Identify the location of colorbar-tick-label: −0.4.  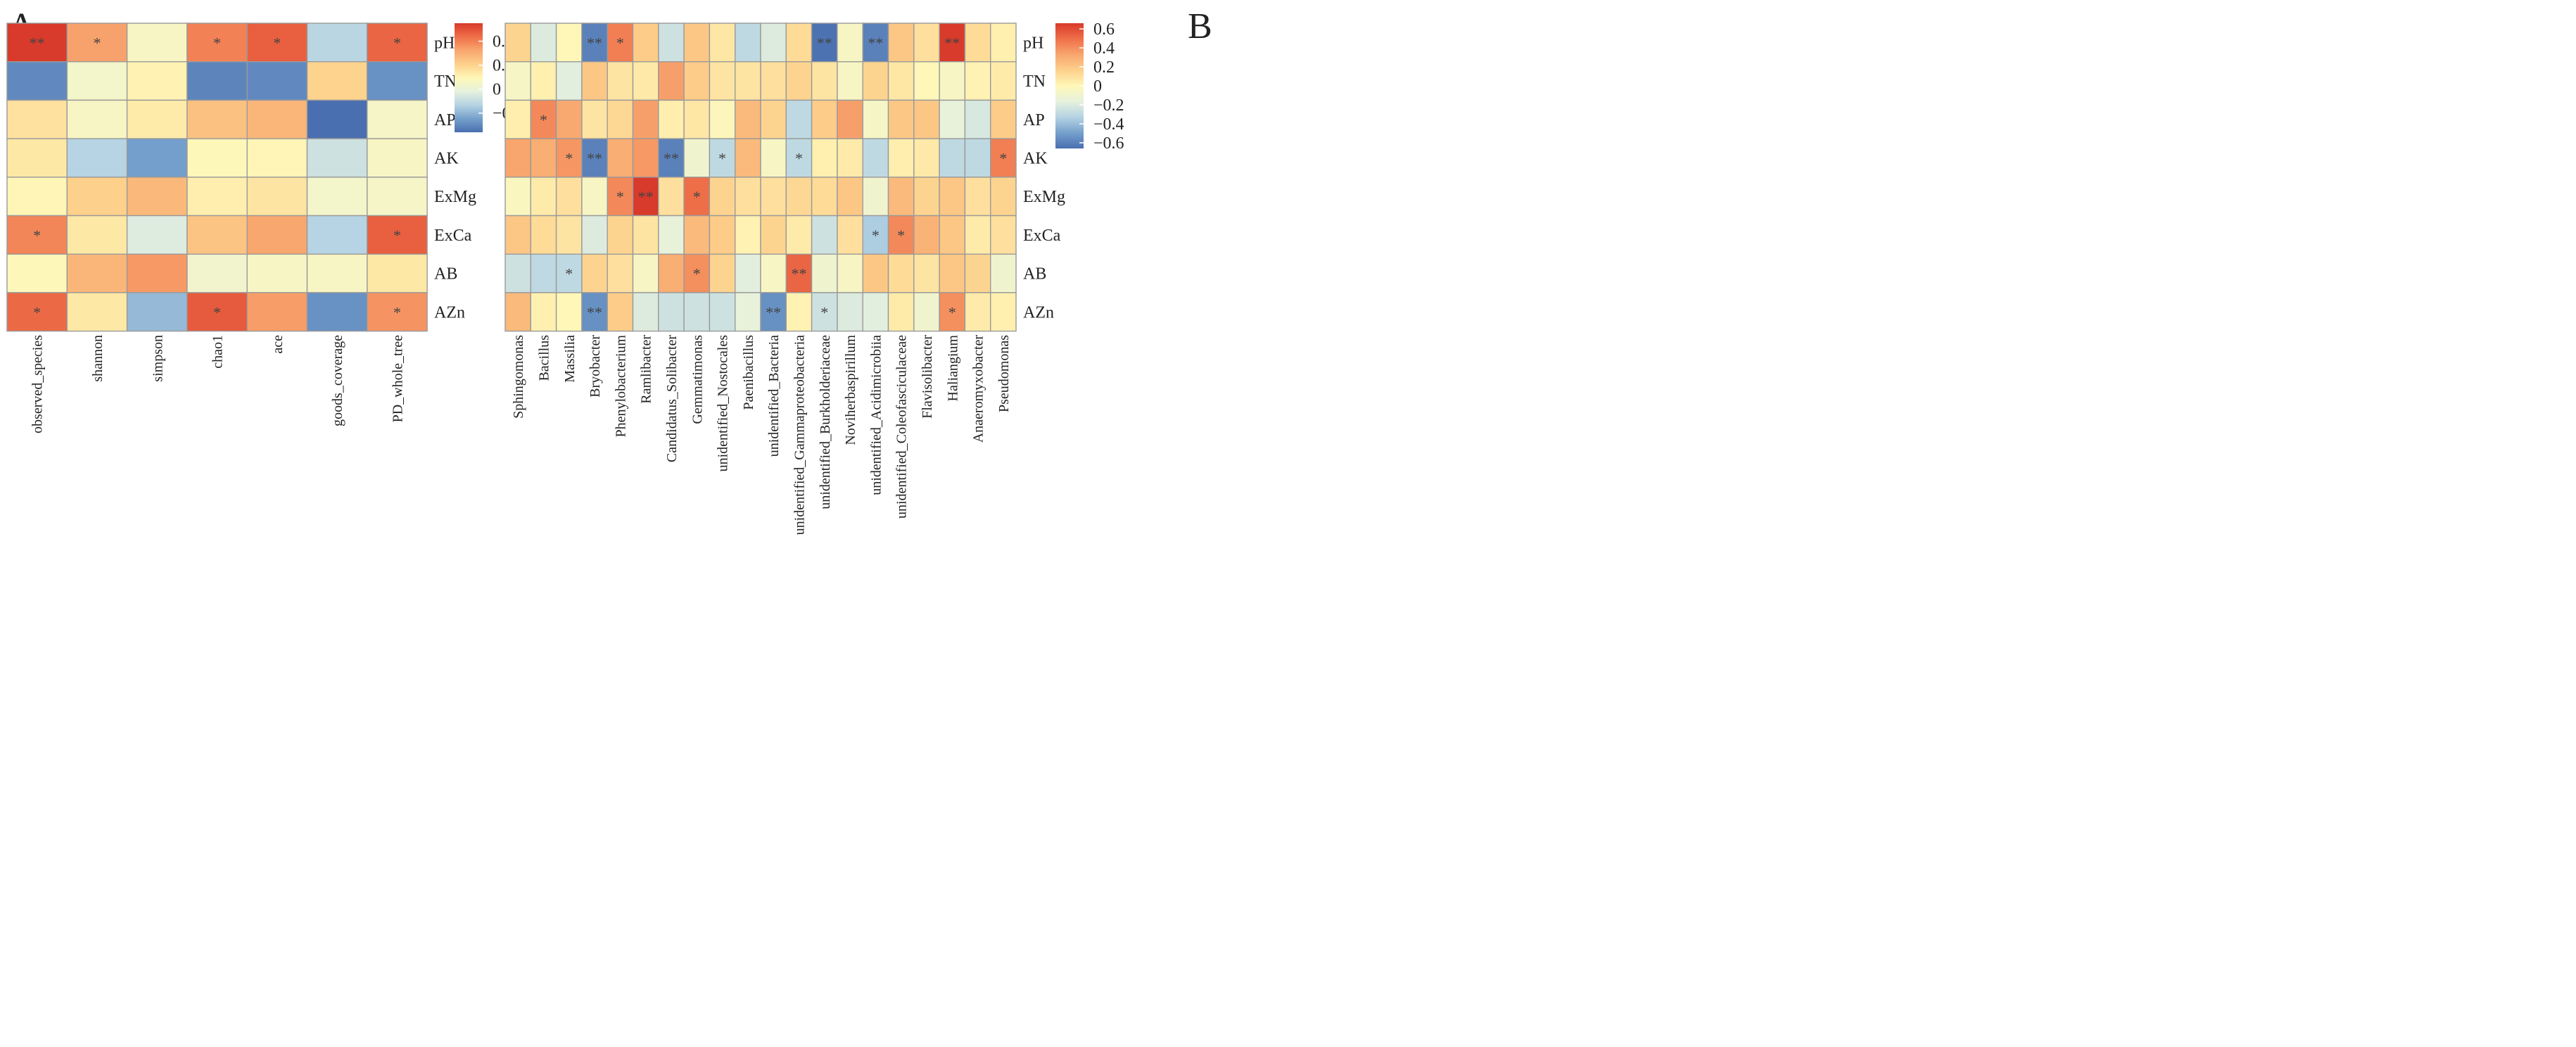
(1108, 124).